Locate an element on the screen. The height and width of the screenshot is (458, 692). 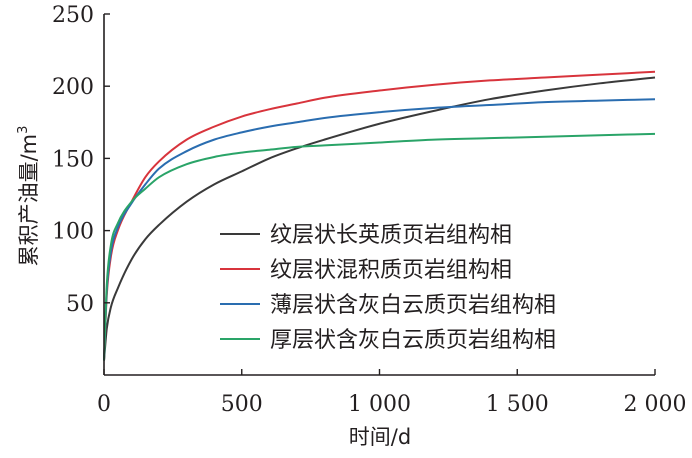
y-tick-label: 100 is located at coordinates (73, 232).